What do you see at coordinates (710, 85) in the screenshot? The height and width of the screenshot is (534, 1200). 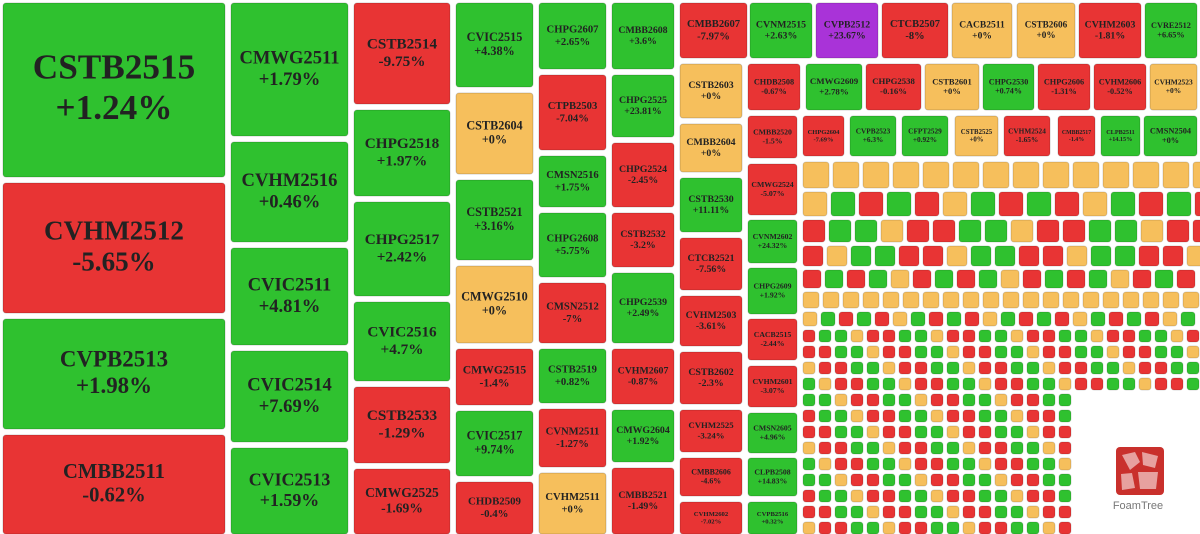 I see `tile-code: CSTB2603` at bounding box center [710, 85].